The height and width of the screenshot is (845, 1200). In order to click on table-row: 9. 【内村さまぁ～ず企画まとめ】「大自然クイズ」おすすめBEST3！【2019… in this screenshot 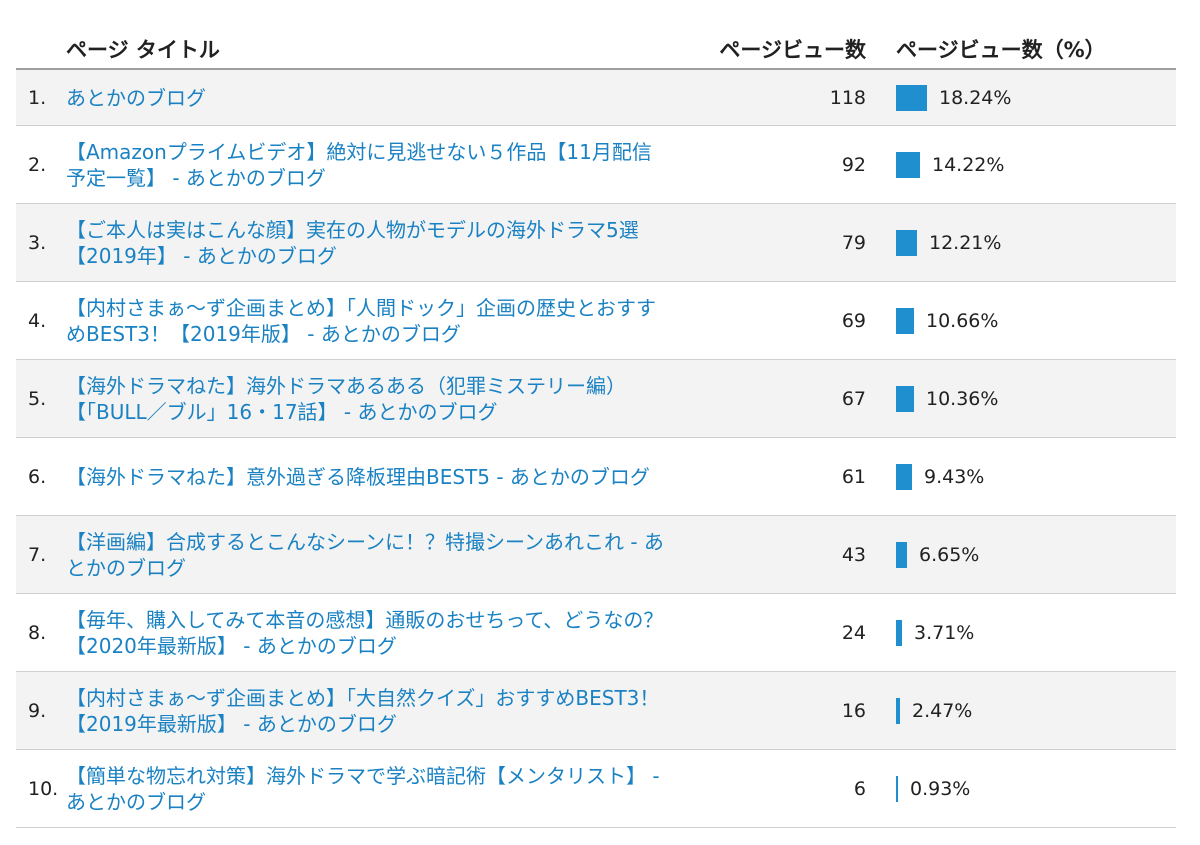, I will do `click(596, 711)`.